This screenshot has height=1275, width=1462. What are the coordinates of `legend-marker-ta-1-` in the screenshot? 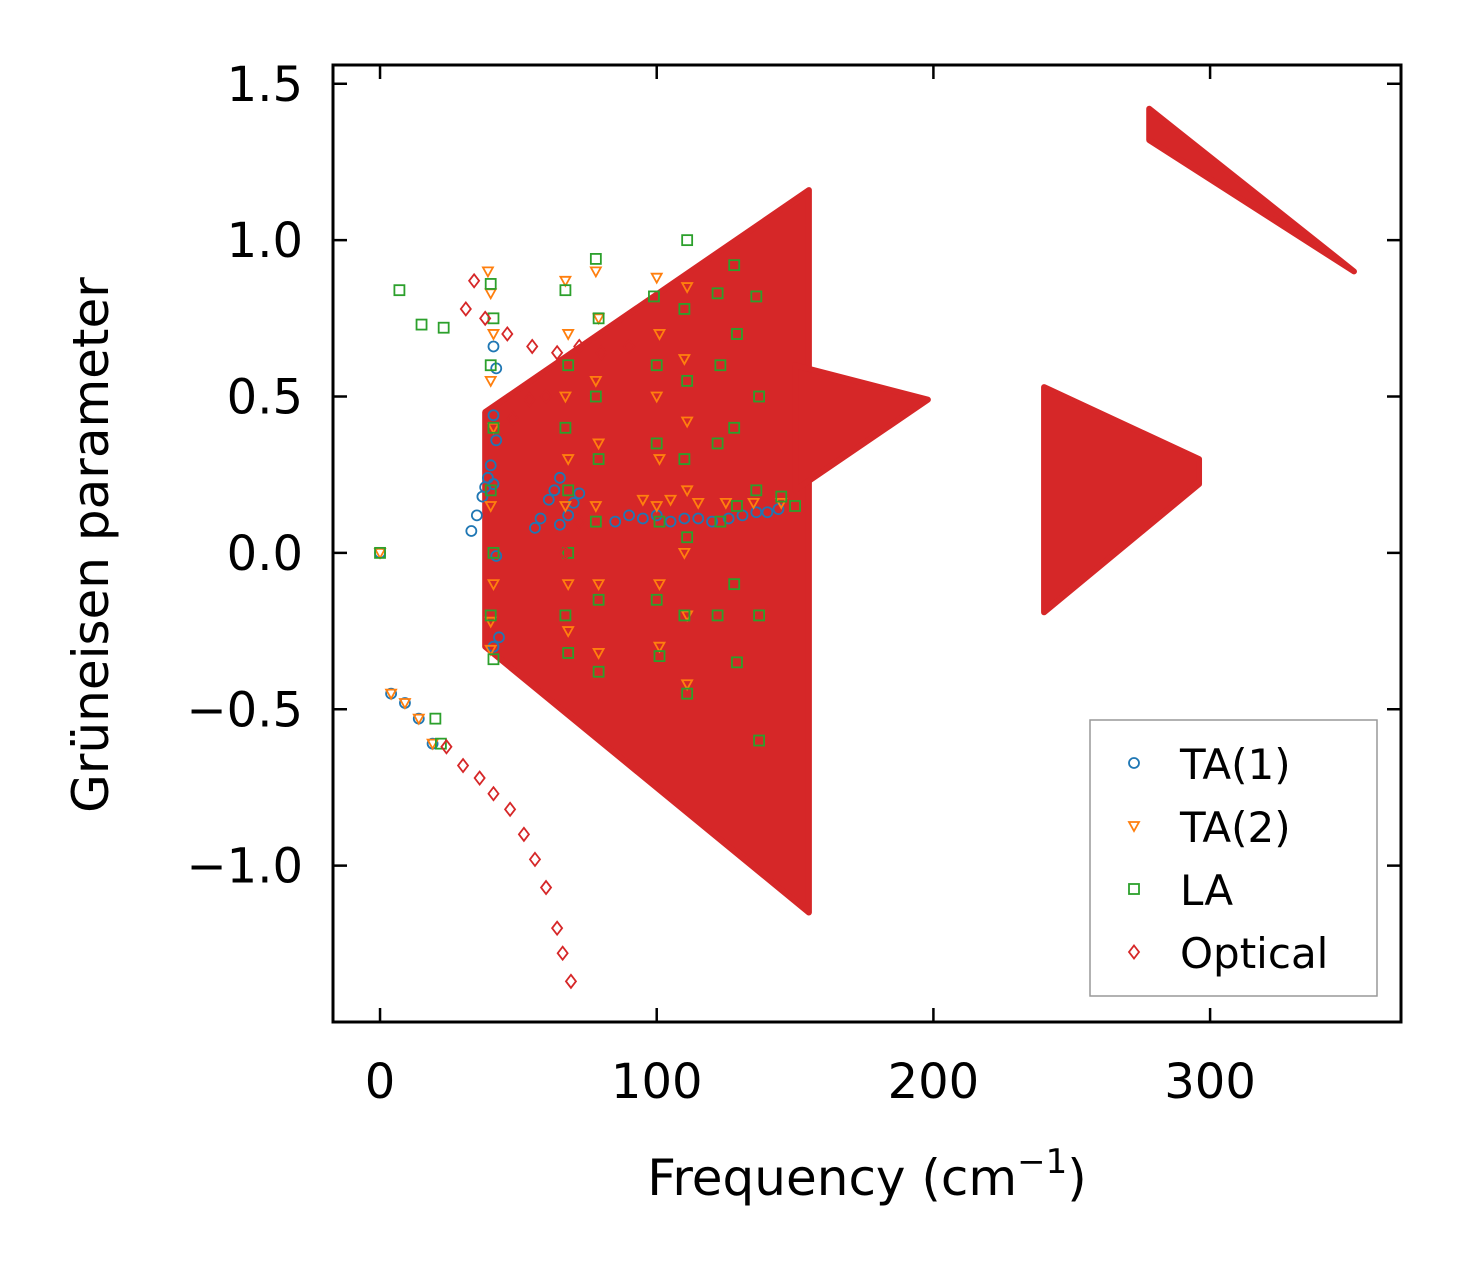 It's located at (1134, 763).